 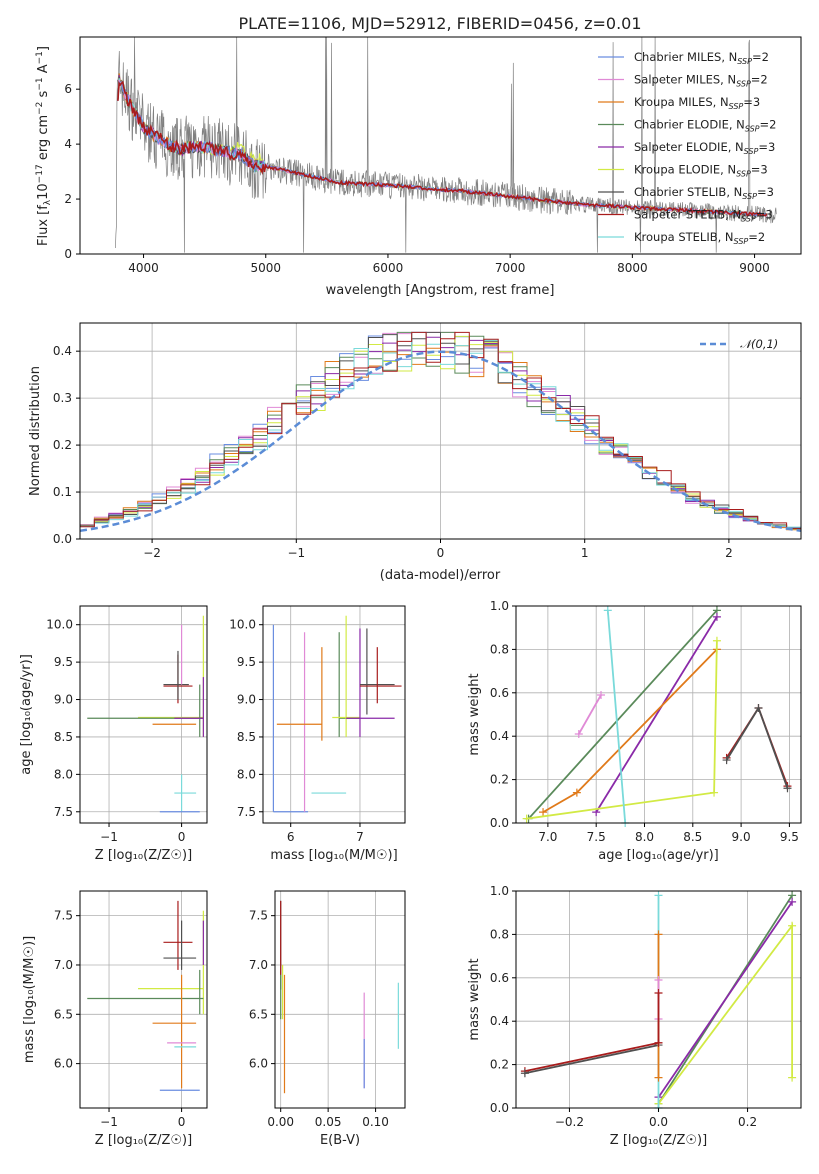 What do you see at coordinates (701, 171) in the screenshot?
I see `legend-label-kroupa-elodie: Kroupa ELODIE, NSSP=3` at bounding box center [701, 171].